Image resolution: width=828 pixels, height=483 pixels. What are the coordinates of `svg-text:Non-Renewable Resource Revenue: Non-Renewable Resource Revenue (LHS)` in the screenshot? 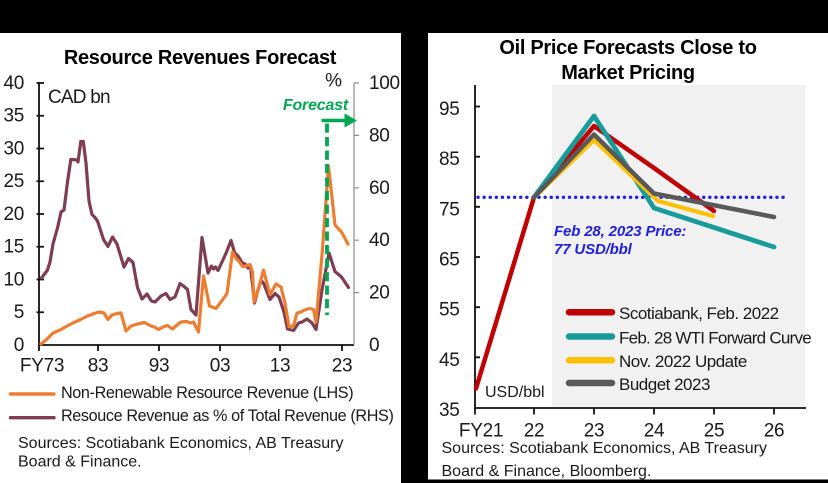 It's located at (207, 393).